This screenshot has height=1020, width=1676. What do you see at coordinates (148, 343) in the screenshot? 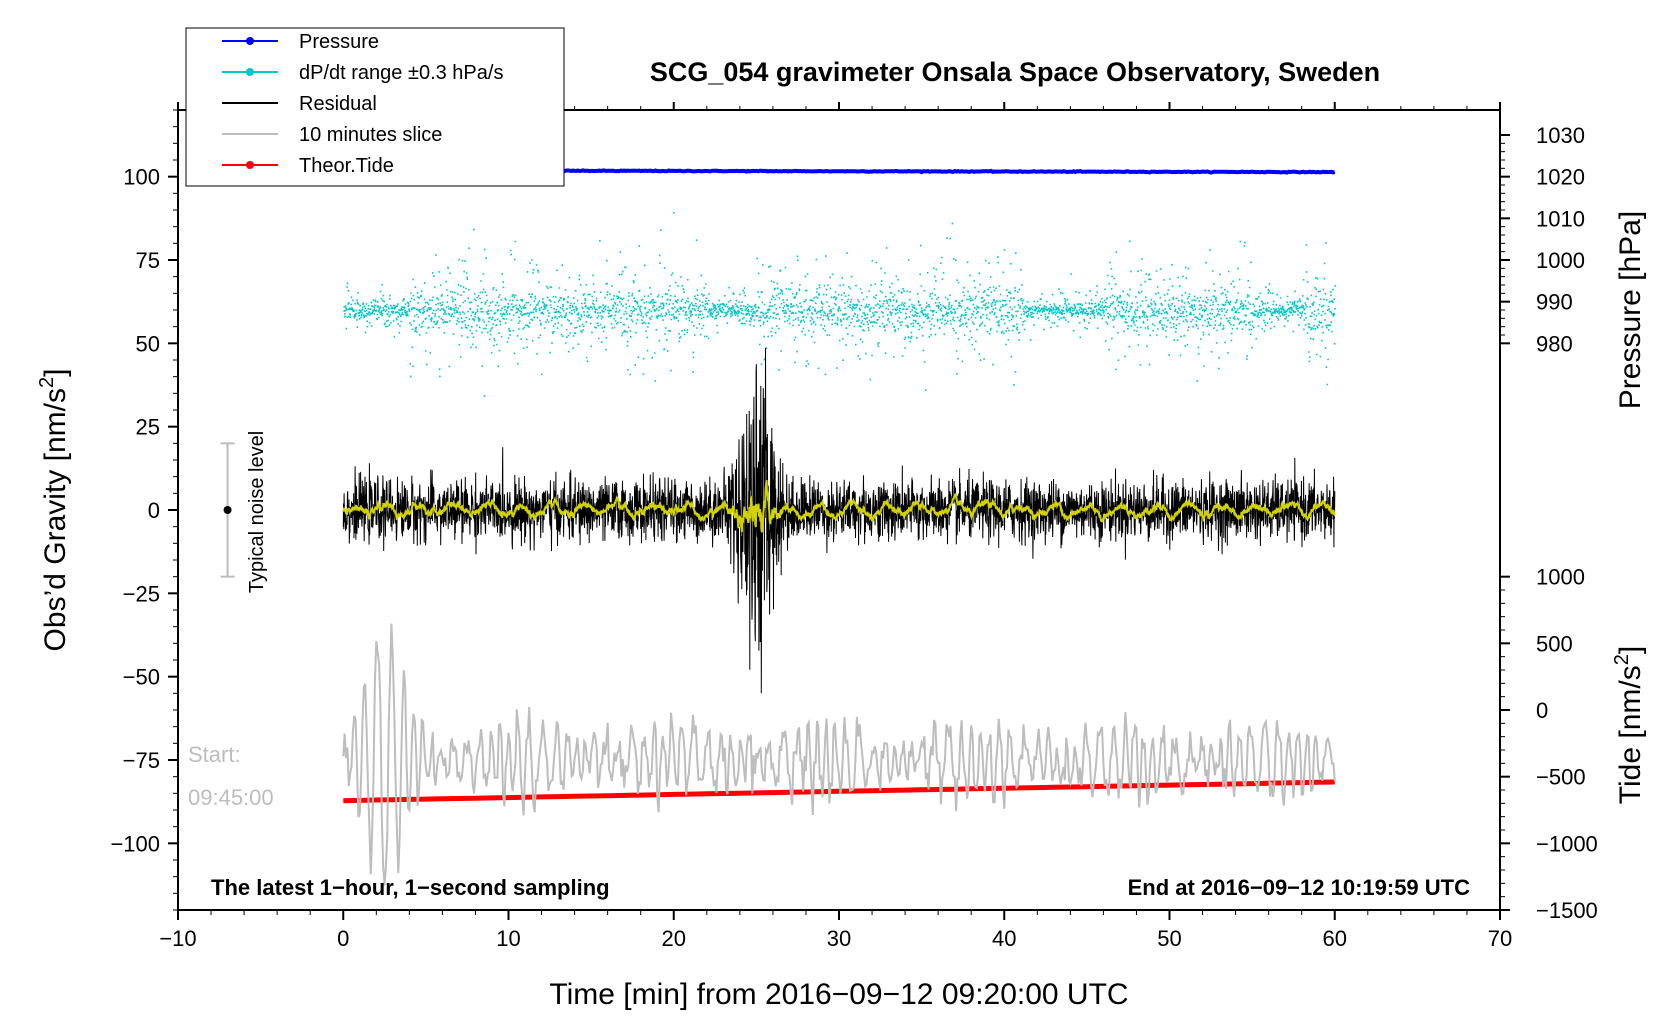
I see `y-tick-label: 50` at bounding box center [148, 343].